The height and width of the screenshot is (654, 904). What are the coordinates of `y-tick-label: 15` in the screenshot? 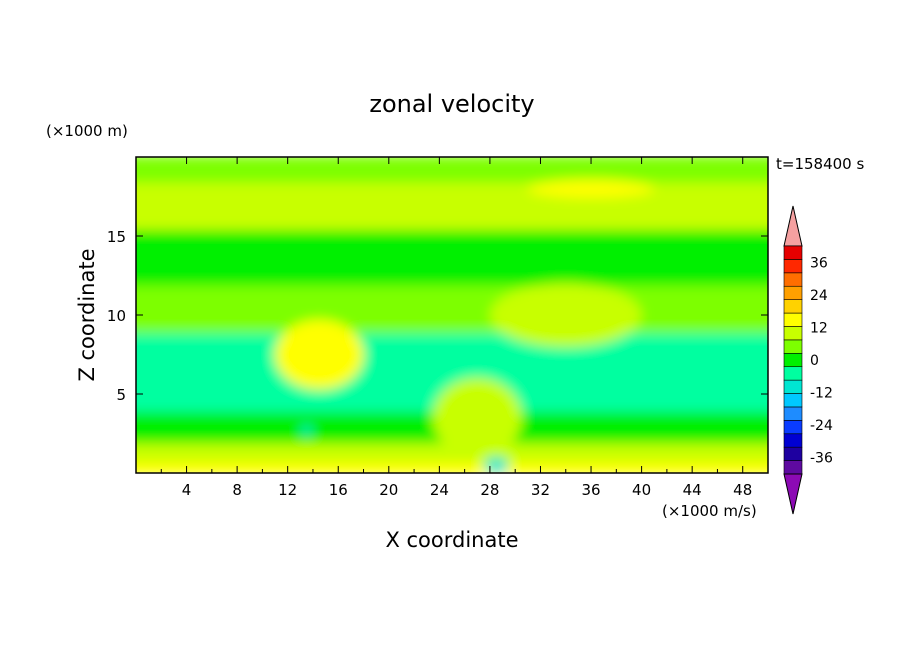 It's located at (116, 237).